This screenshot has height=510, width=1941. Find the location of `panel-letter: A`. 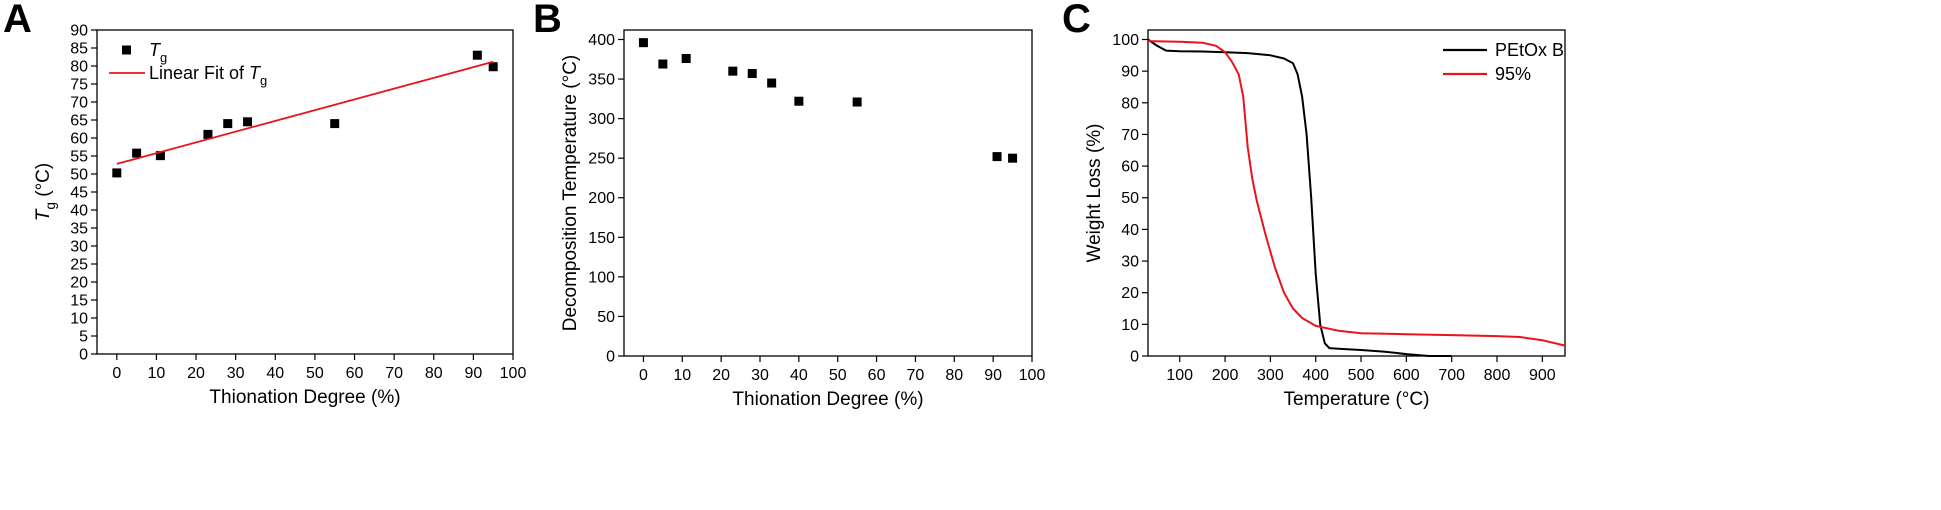

panel-letter: A is located at coordinates (17, 20).